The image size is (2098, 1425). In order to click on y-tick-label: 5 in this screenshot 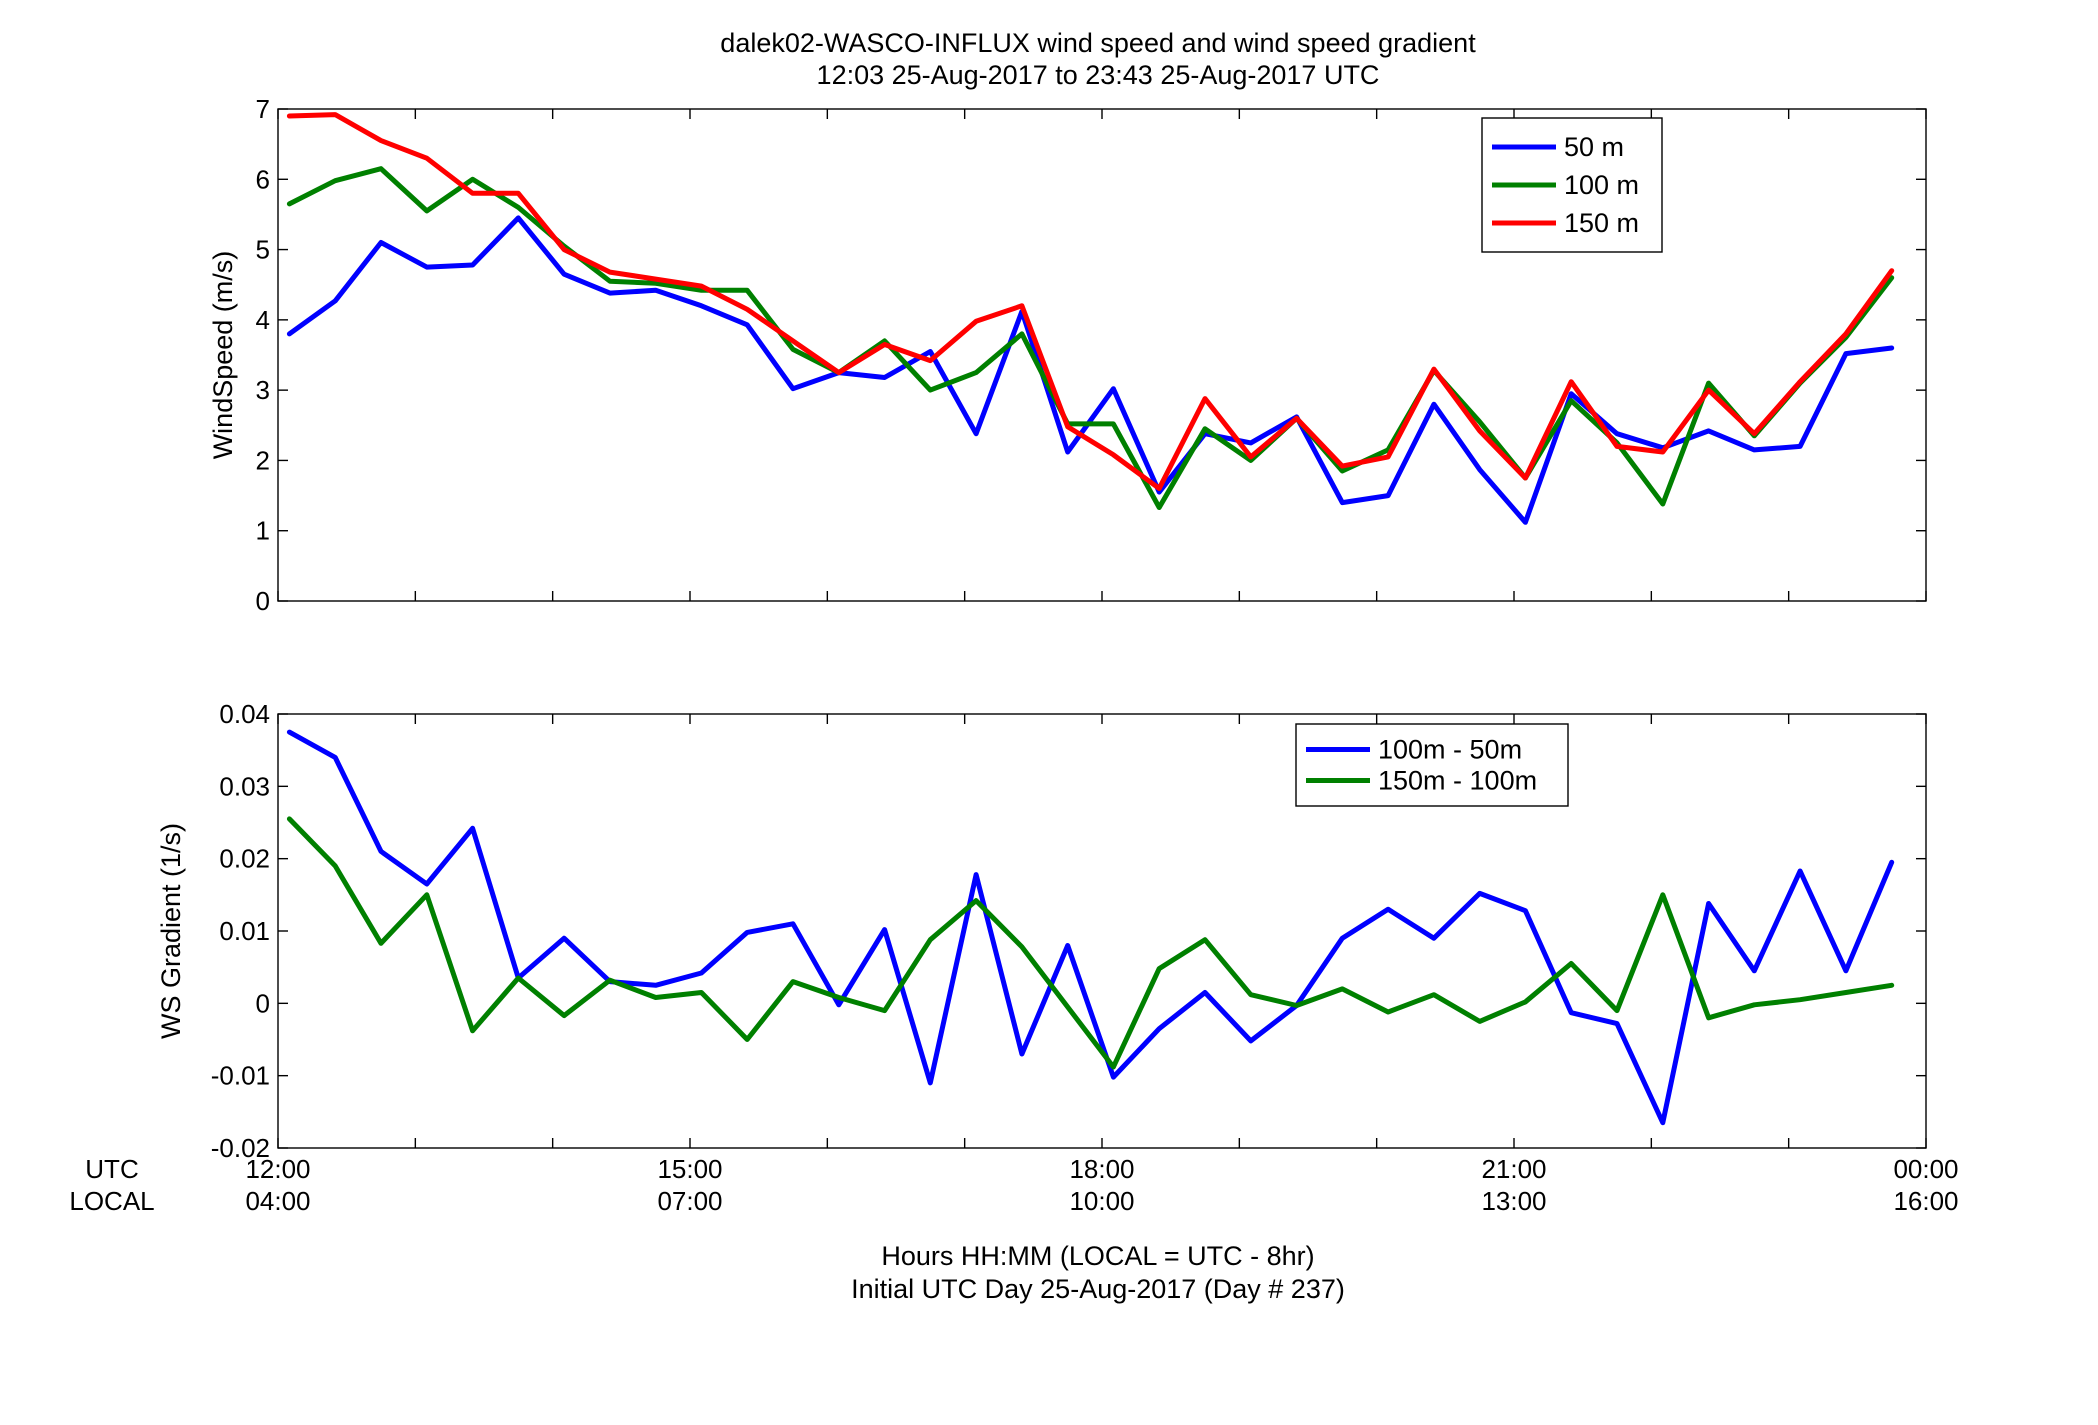, I will do `click(263, 250)`.